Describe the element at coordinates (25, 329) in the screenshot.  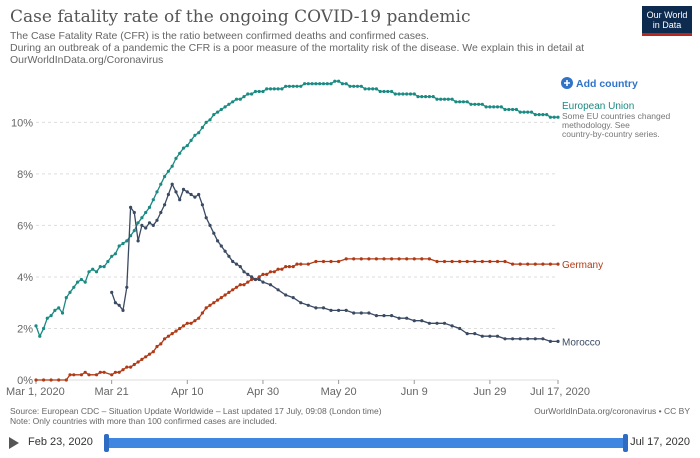
I see `y-tick-label: 2%` at that location.